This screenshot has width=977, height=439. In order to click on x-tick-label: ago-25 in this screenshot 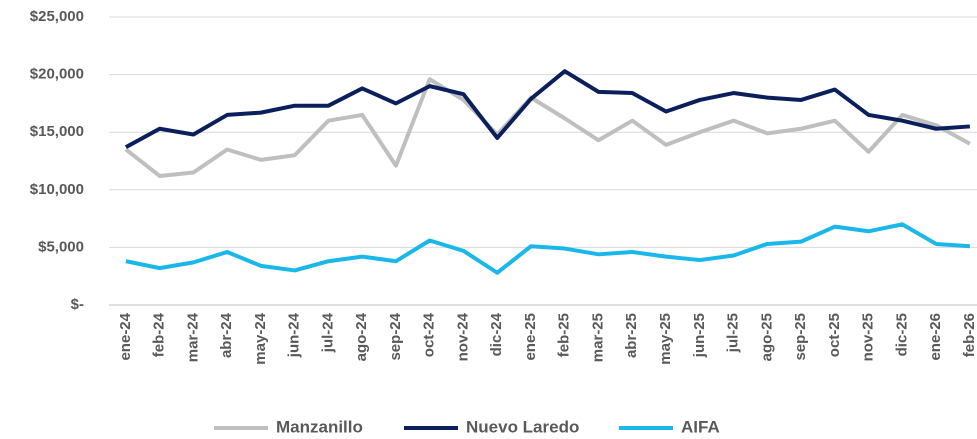, I will do `click(766, 337)`.